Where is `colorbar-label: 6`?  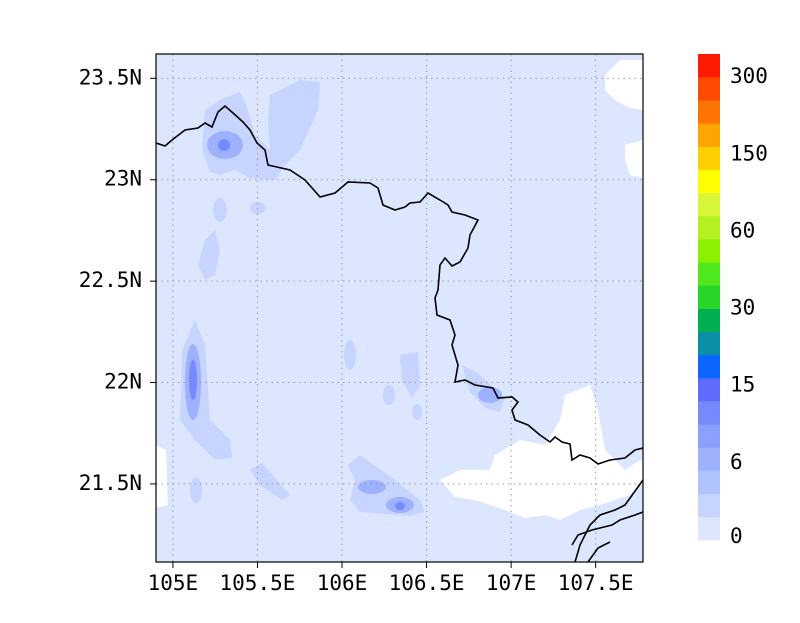
colorbar-label: 6 is located at coordinates (736, 462).